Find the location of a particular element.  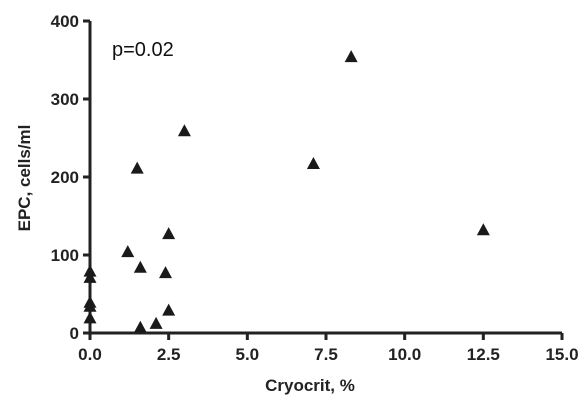

x-axis-title: Cryocrit, % is located at coordinates (310, 385).